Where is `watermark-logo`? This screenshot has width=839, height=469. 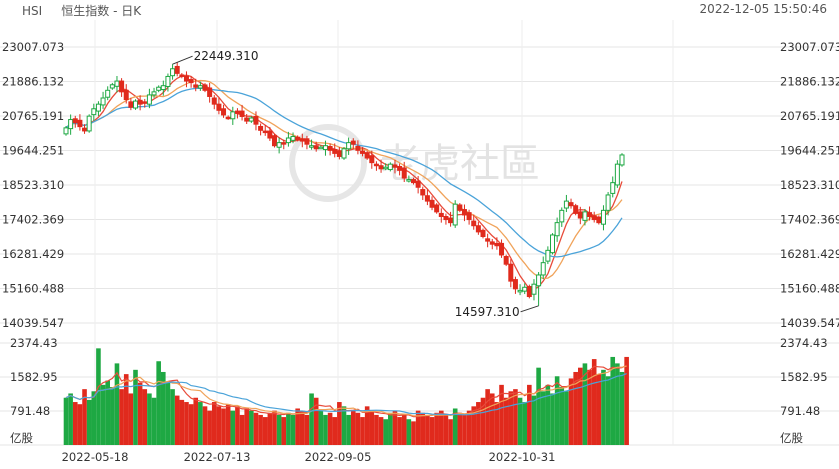 watermark-logo is located at coordinates (328, 163).